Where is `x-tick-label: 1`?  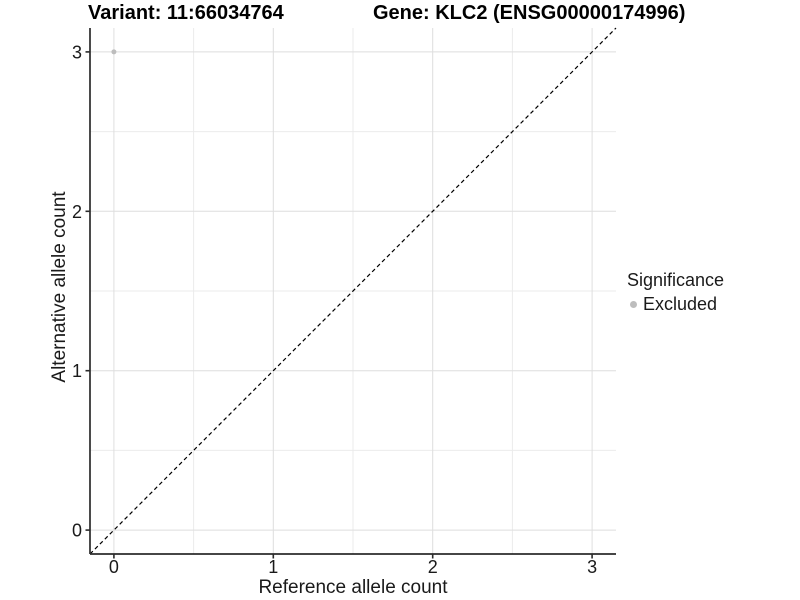 x-tick-label: 1 is located at coordinates (273, 567).